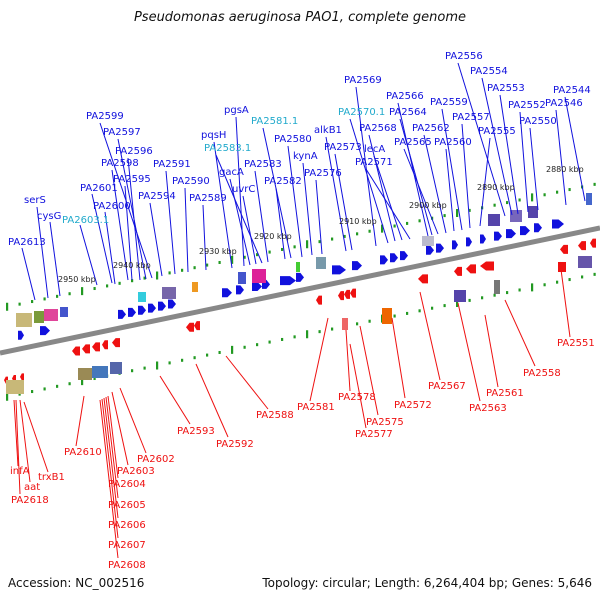 This screenshot has width=600, height=600. I want to click on gene-label: PA2560, so click(453, 142).